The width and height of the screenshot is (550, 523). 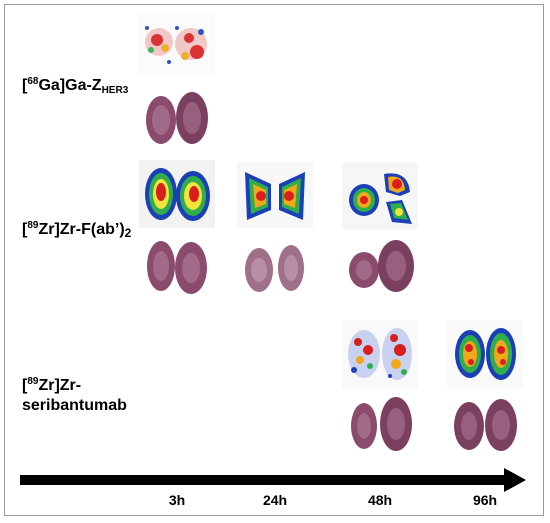 What do you see at coordinates (177, 267) in the screenshot?
I see `fab-3h-tissue-image` at bounding box center [177, 267].